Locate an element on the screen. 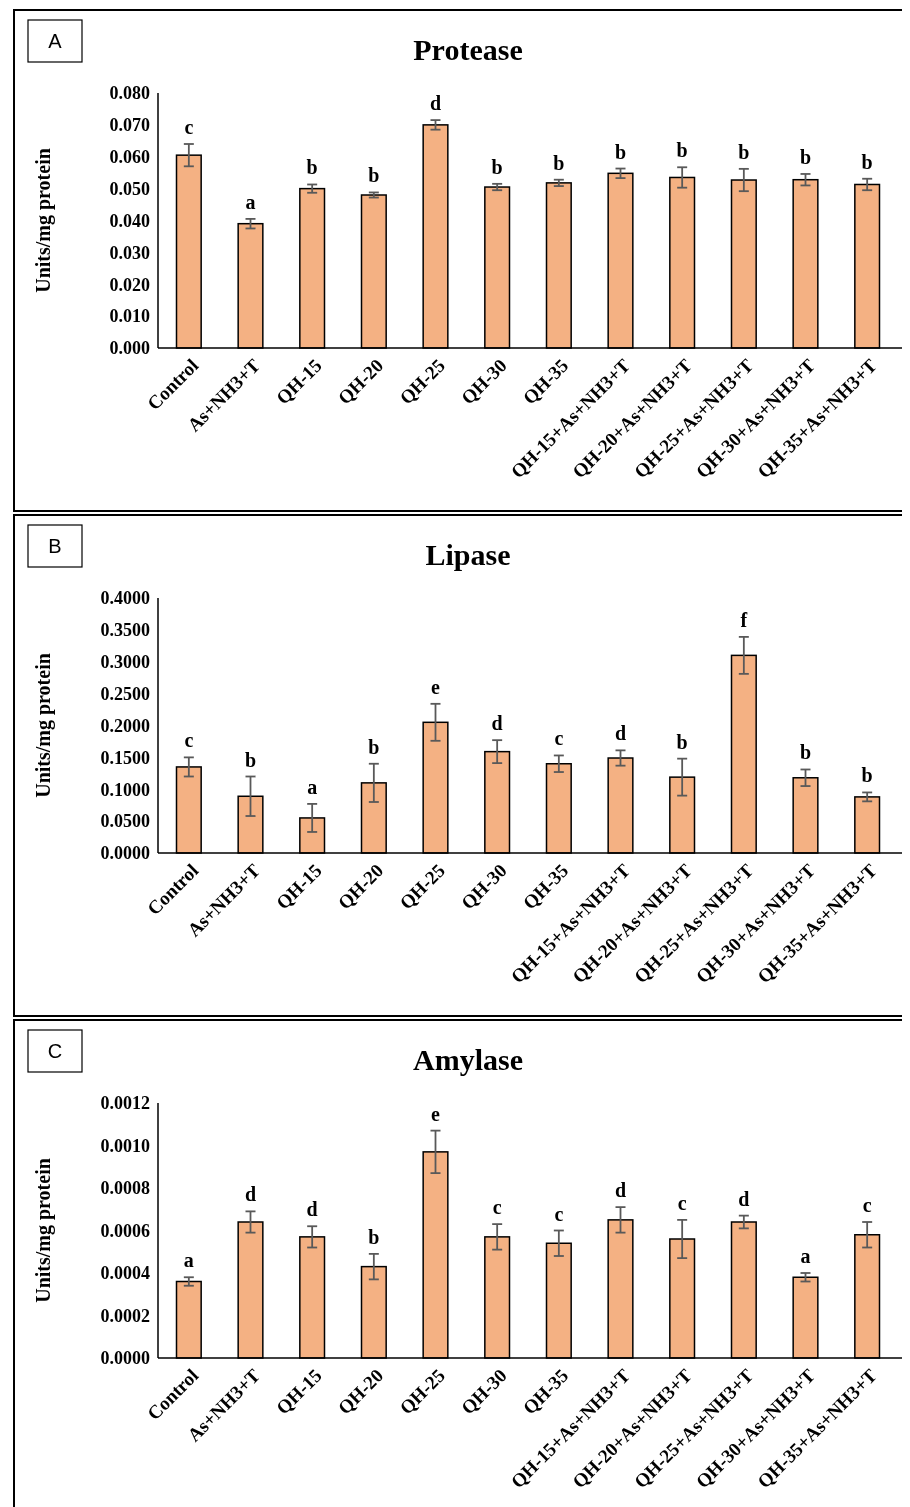 The height and width of the screenshot is (1507, 910). y-tick-label: 0.0008 is located at coordinates (125, 1188).